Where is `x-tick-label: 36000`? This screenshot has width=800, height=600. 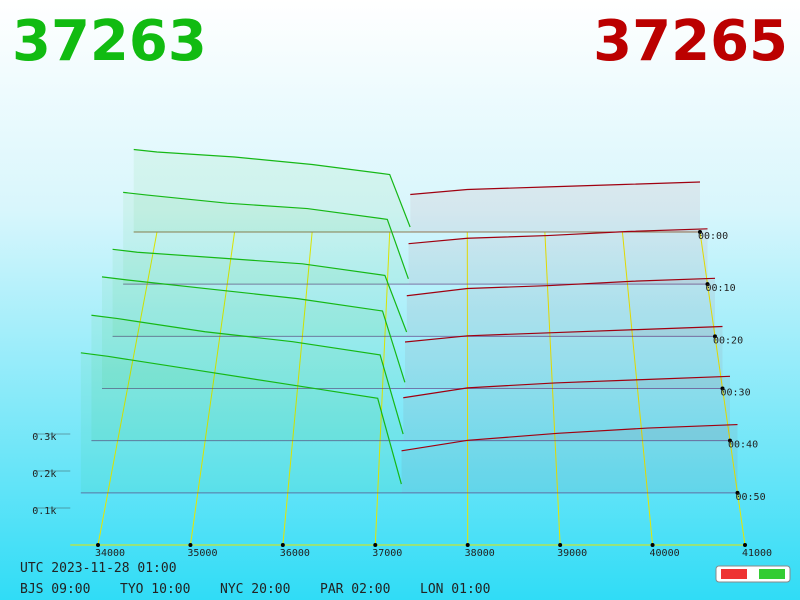
x-tick-label: 36000 is located at coordinates (295, 553).